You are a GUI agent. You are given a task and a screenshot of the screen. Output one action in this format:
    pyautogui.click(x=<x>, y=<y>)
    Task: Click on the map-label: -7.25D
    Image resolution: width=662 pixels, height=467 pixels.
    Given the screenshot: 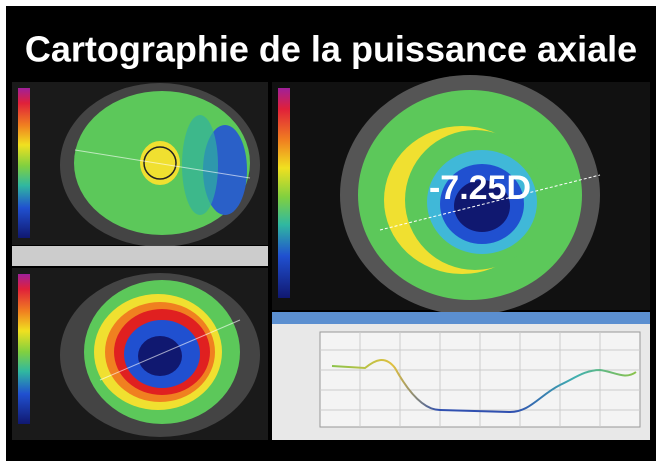 What is the action you would take?
    pyautogui.click(x=480, y=188)
    